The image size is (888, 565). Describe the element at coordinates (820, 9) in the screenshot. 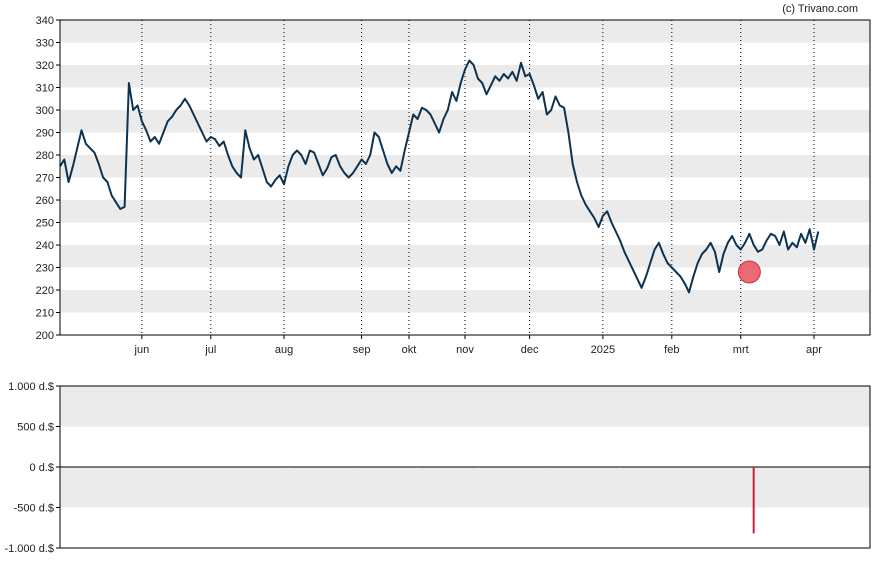

I see `credit-text: (c) Trivano.com` at that location.